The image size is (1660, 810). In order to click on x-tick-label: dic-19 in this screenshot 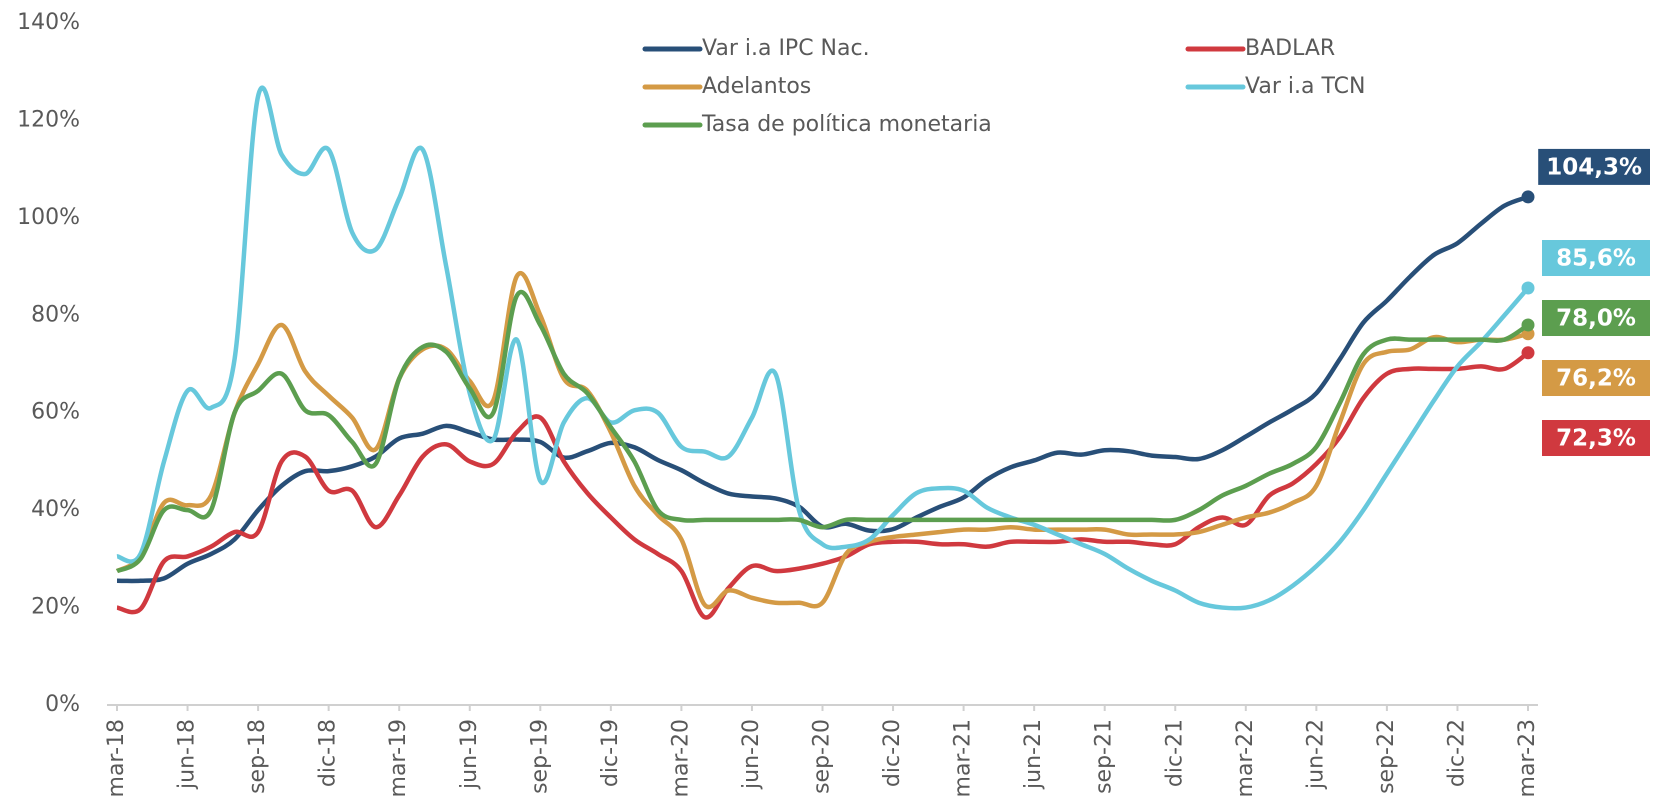, I will do `click(610, 753)`.